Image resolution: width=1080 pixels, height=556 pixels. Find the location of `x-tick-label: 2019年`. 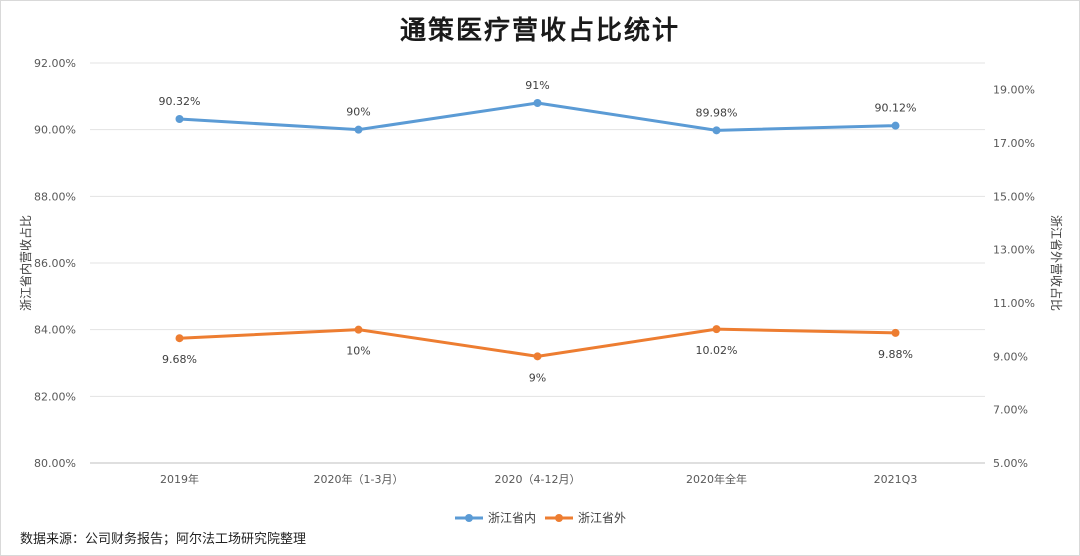

x-tick-label: 2019年 is located at coordinates (179, 479).